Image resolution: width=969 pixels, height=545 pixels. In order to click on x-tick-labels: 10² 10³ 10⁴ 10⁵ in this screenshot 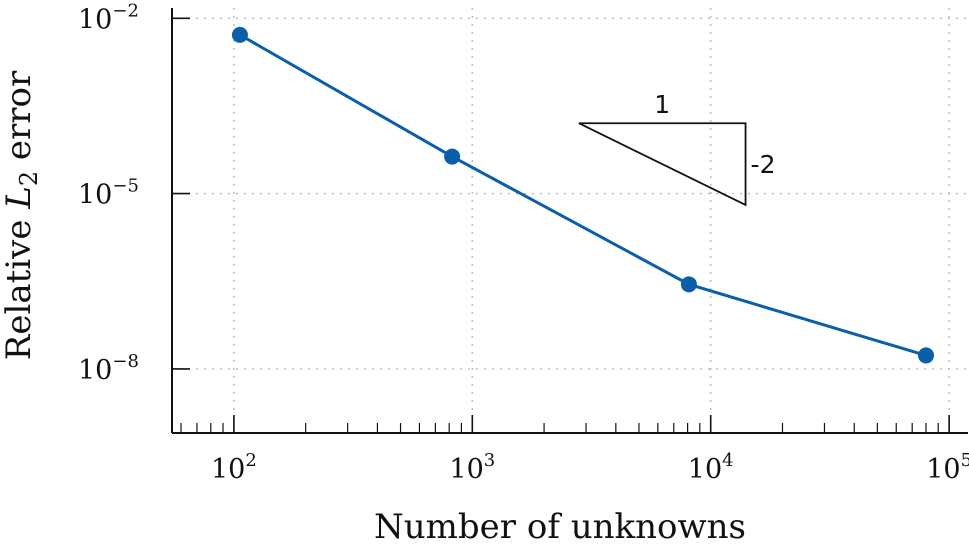, I will do `click(590, 467)`.